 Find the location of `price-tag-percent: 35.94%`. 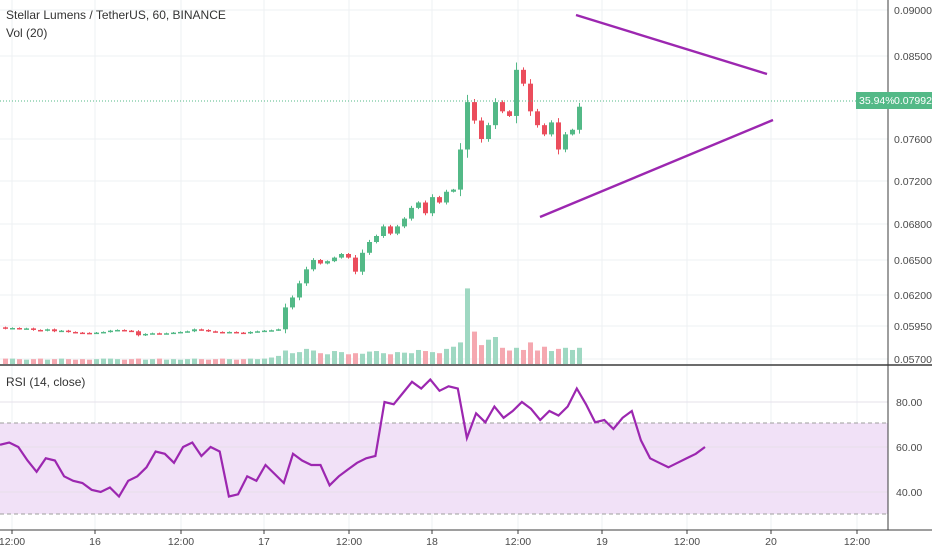

price-tag-percent: 35.94% is located at coordinates (877, 101).